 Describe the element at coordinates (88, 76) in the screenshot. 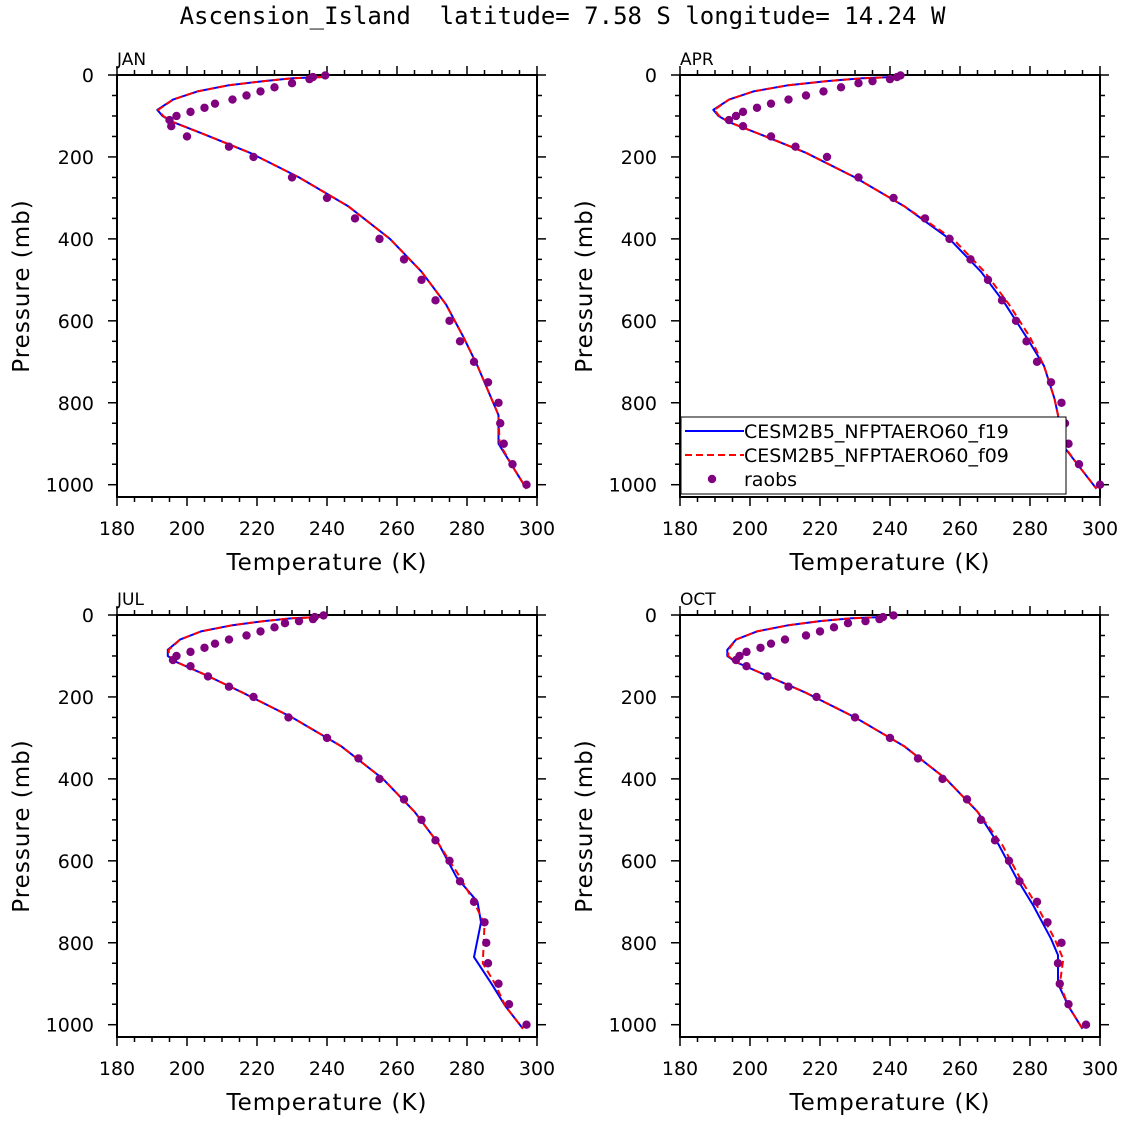

I see `y-tick-label: 0` at that location.